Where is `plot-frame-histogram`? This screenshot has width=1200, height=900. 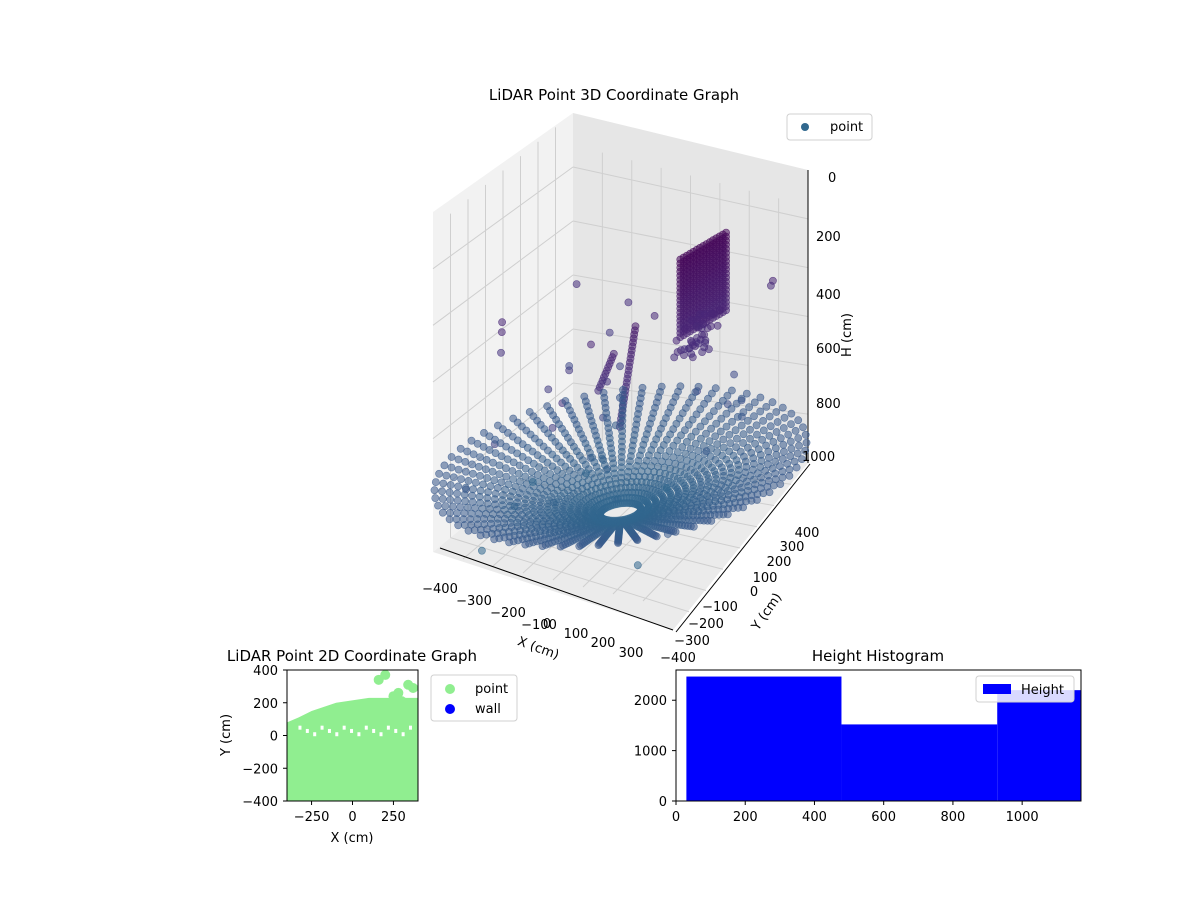
plot-frame-histogram is located at coordinates (878, 735).